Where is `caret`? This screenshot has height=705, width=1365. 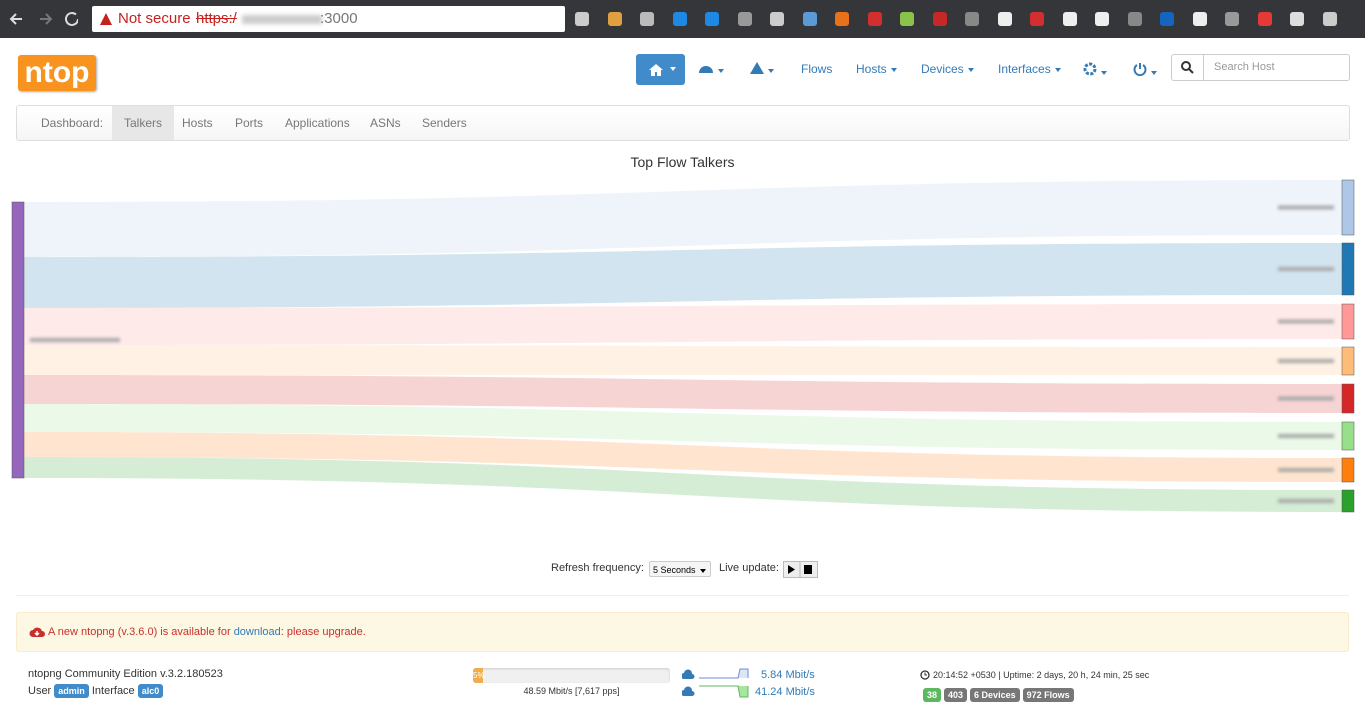
caret is located at coordinates (893, 69).